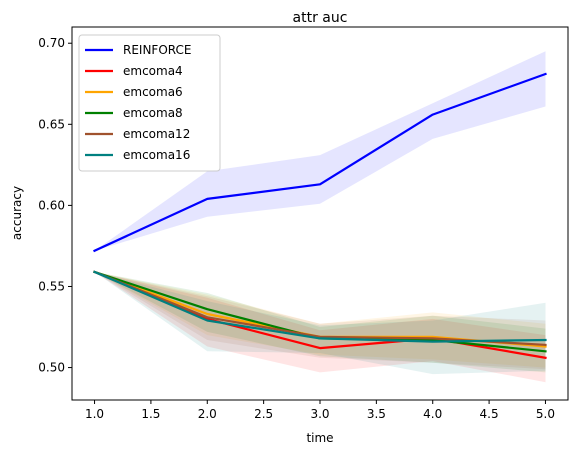  Describe the element at coordinates (319, 414) in the screenshot. I see `x-tick-label: 3.0` at that location.